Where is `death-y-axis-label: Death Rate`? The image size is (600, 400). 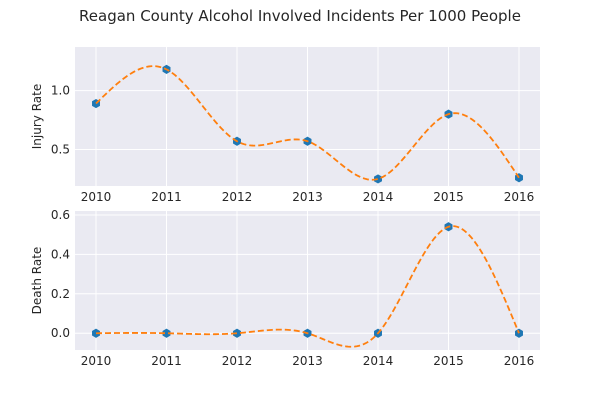 death-y-axis-label: Death Rate is located at coordinates (37, 281).